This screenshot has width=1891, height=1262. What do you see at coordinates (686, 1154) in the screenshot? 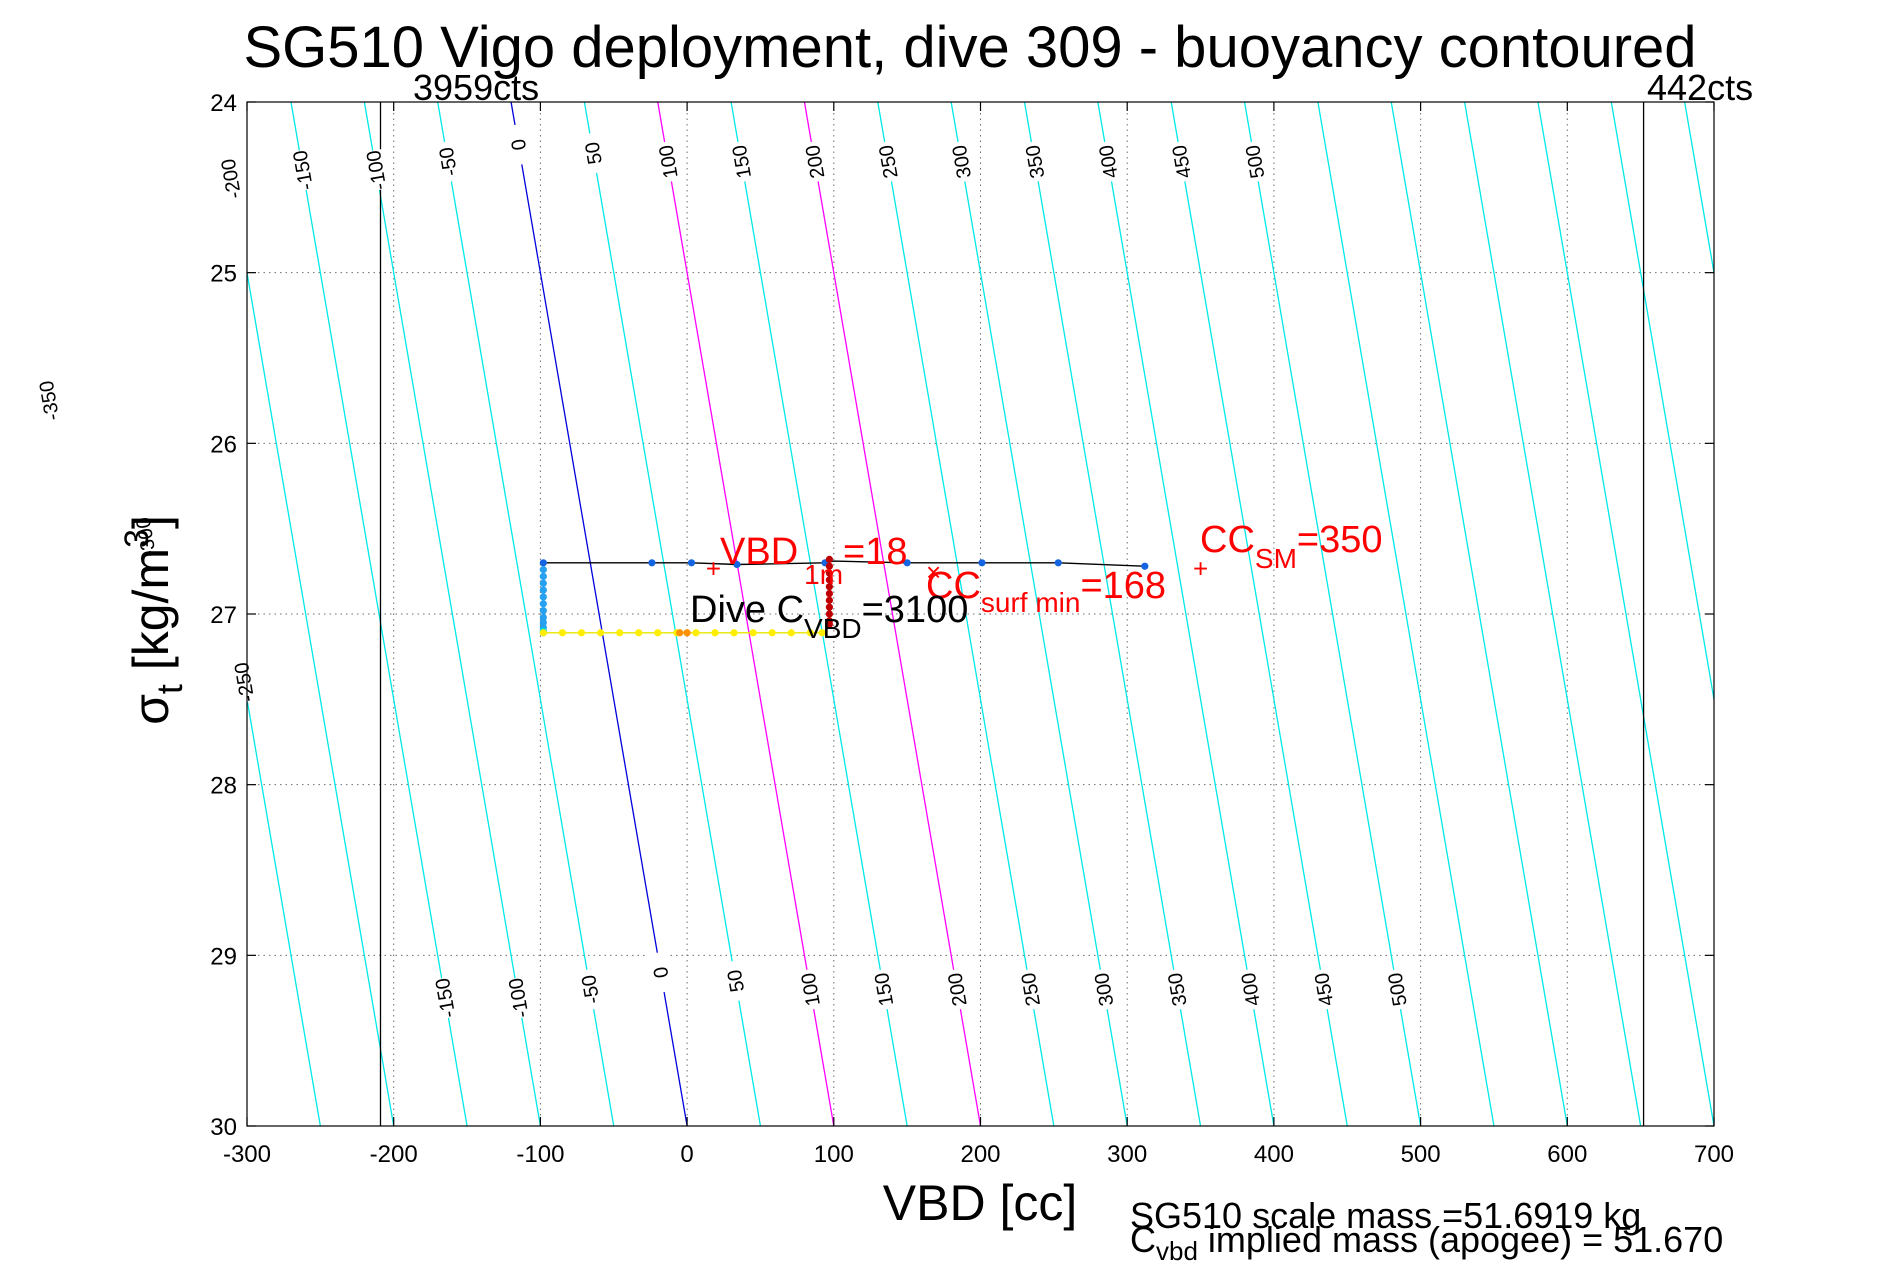
I see `x-tick-label: 0` at bounding box center [686, 1154].